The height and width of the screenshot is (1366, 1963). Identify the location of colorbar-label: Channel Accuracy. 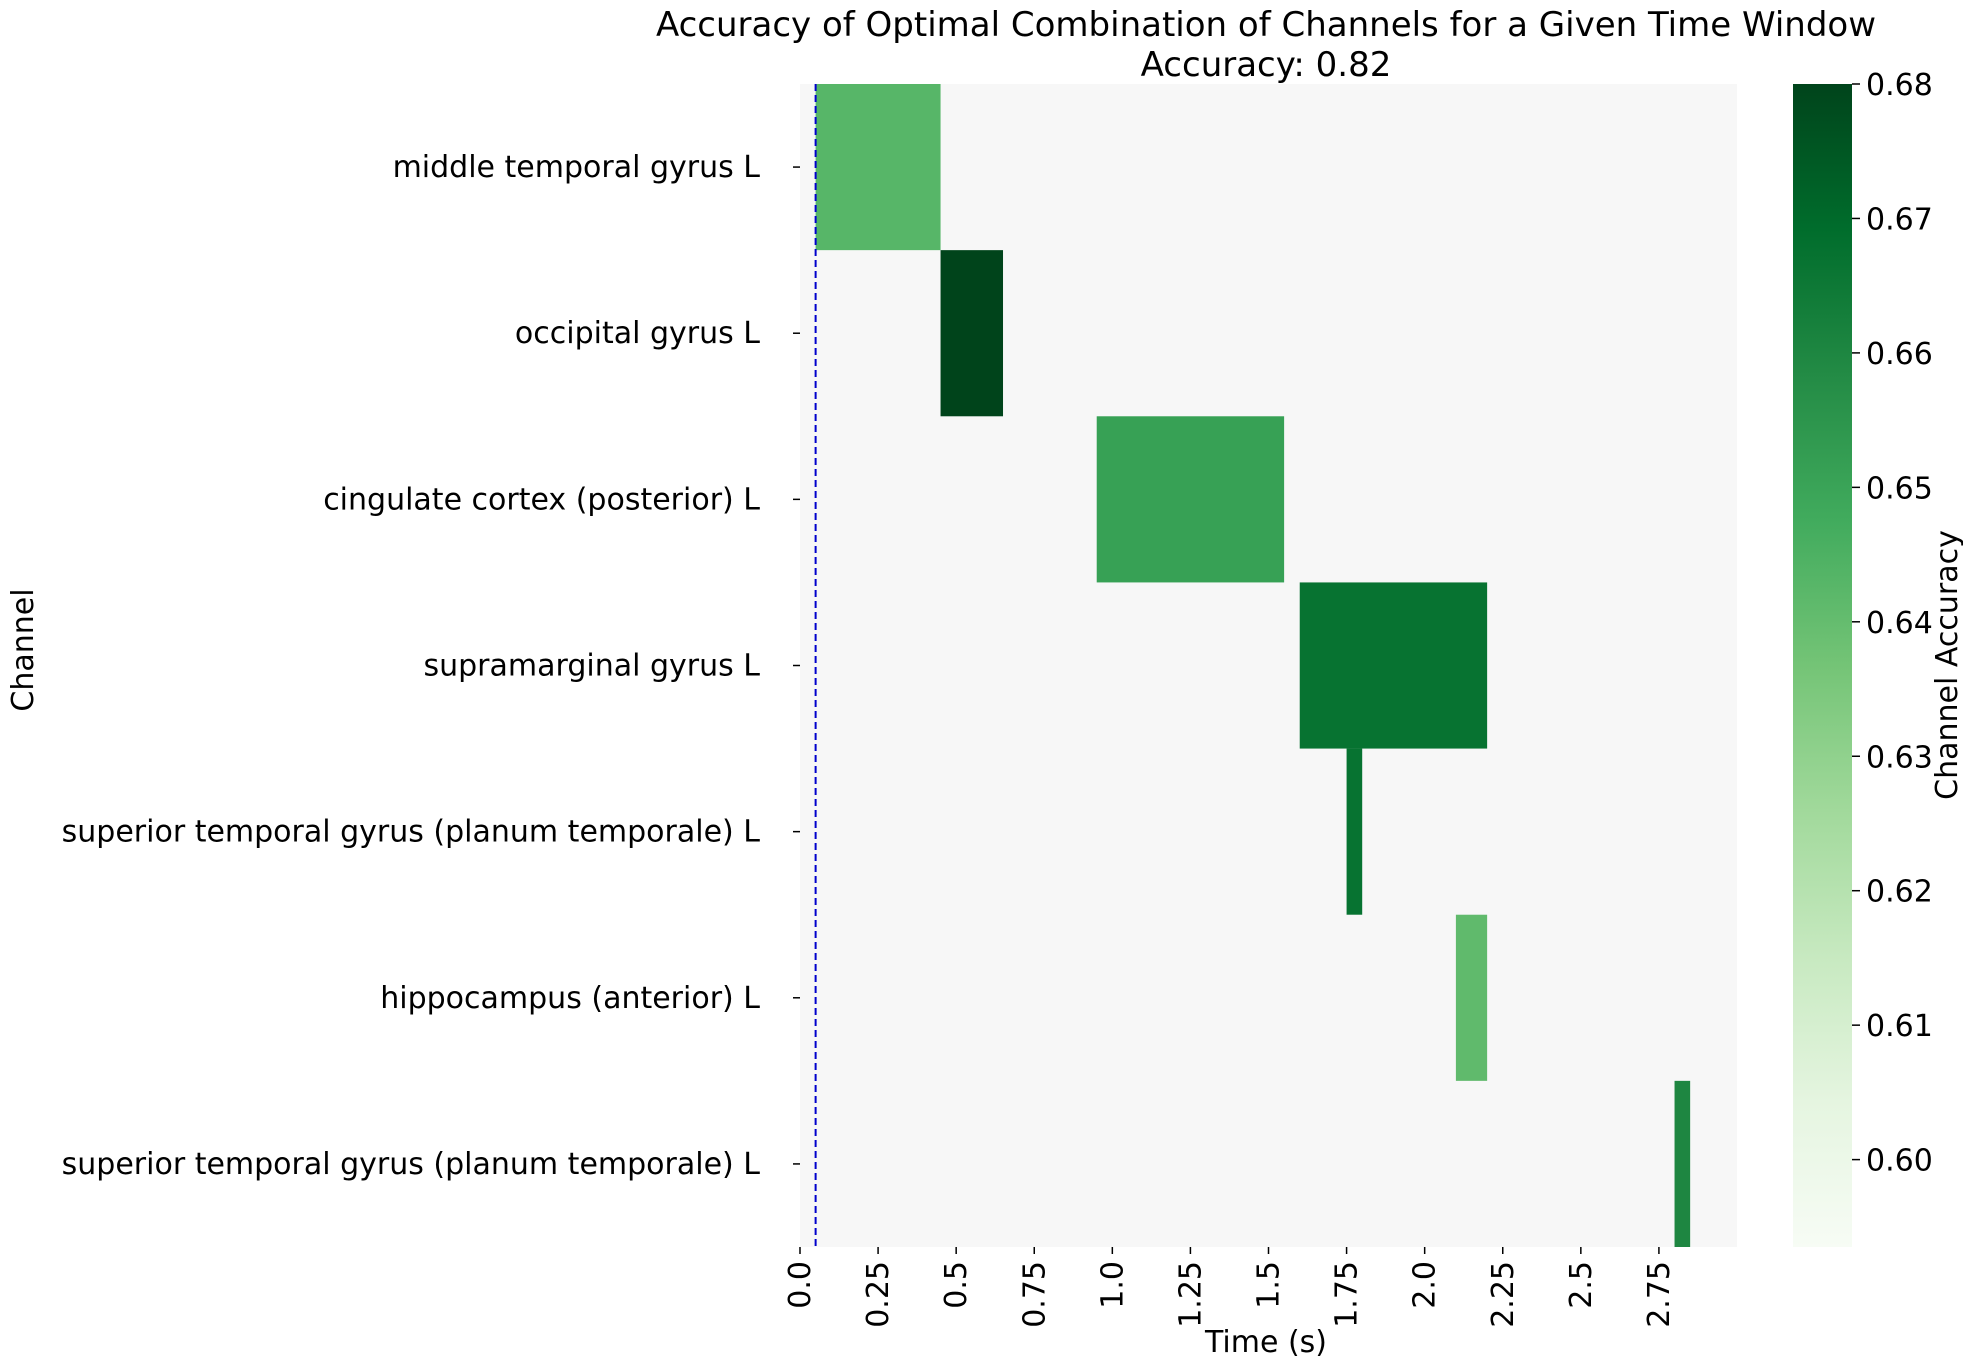
(1946, 665).